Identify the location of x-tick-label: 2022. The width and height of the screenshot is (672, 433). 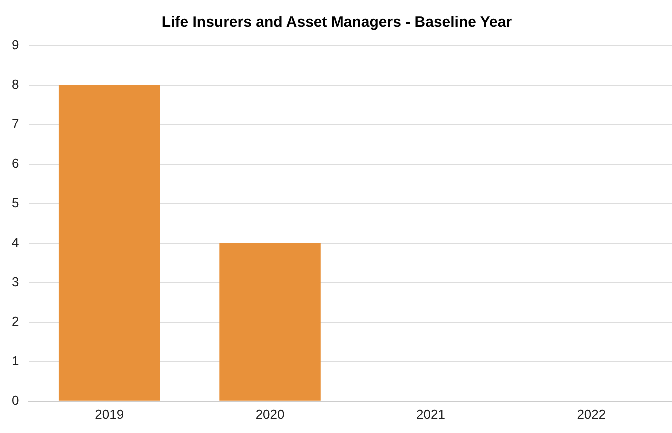
(591, 414).